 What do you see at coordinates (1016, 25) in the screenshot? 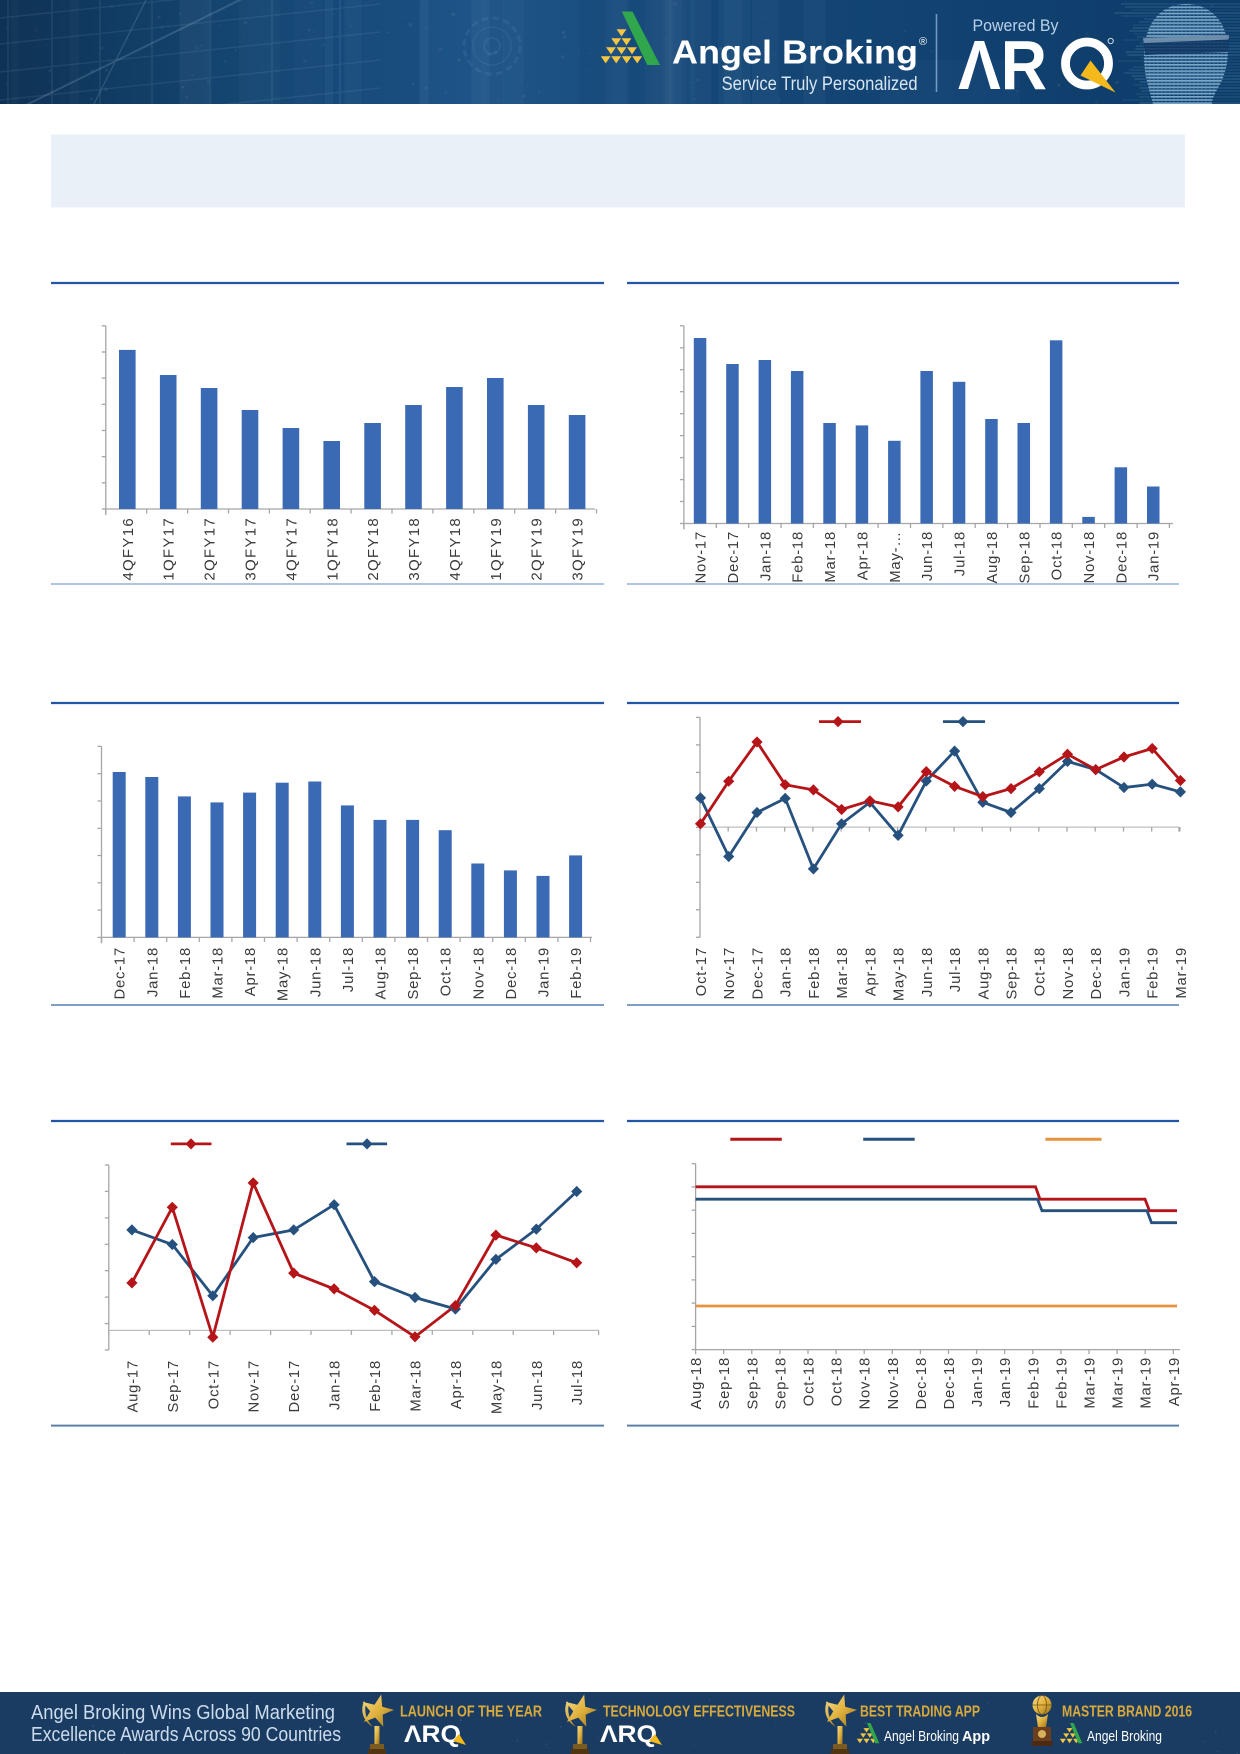
I see `svg-text: Powered By` at bounding box center [1016, 25].